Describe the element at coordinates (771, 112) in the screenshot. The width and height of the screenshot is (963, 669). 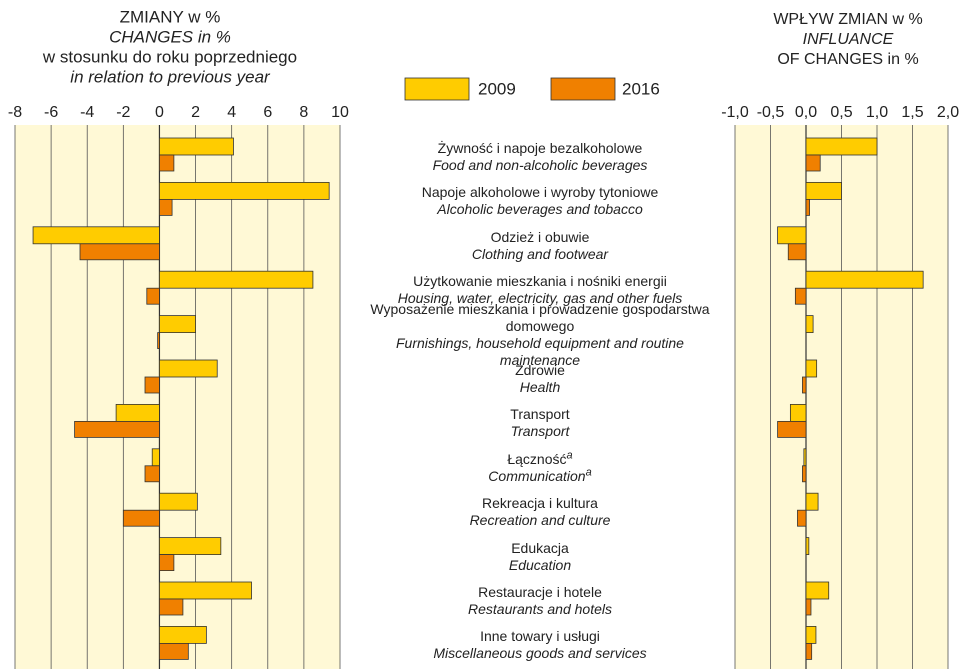
I see `x-tick-label: -0,5` at that location.